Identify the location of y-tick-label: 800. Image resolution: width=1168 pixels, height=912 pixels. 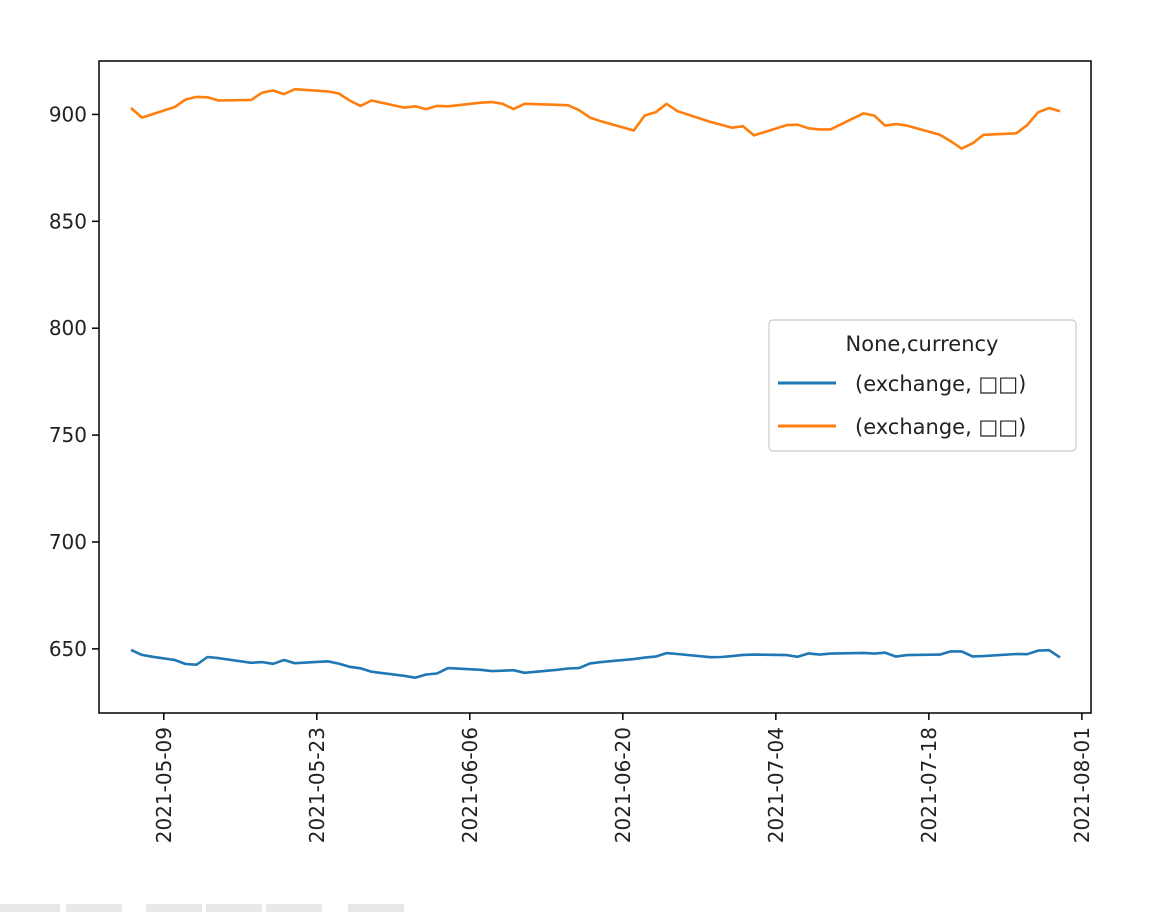
(68, 328).